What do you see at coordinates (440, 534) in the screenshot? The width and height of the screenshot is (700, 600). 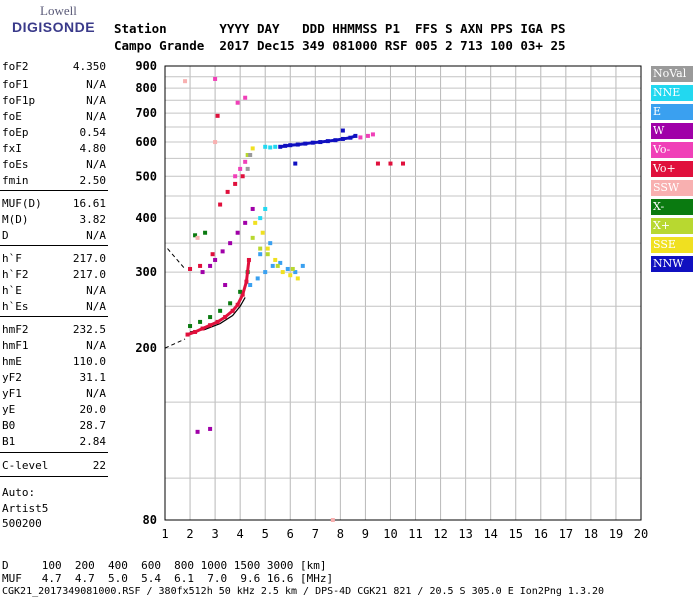 I see `x-tick-label: 12` at bounding box center [440, 534].